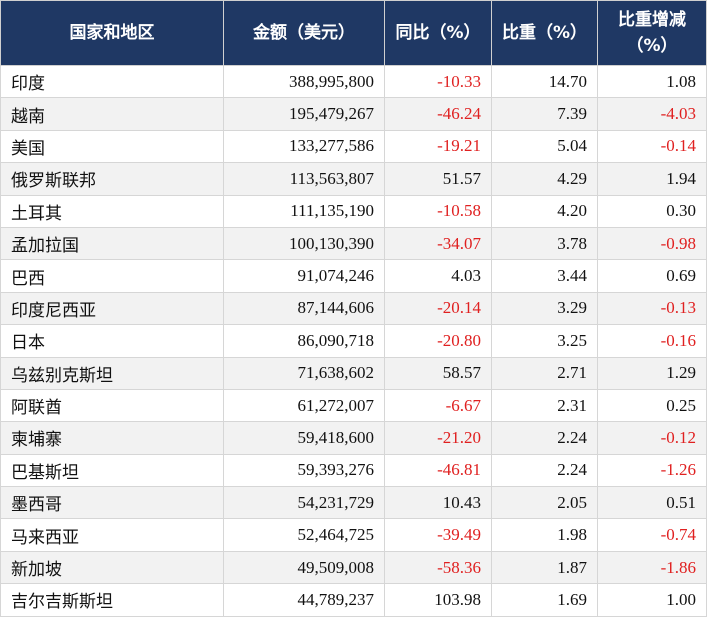 The height and width of the screenshot is (617, 708). I want to click on region-cell: 日本, so click(112, 341).